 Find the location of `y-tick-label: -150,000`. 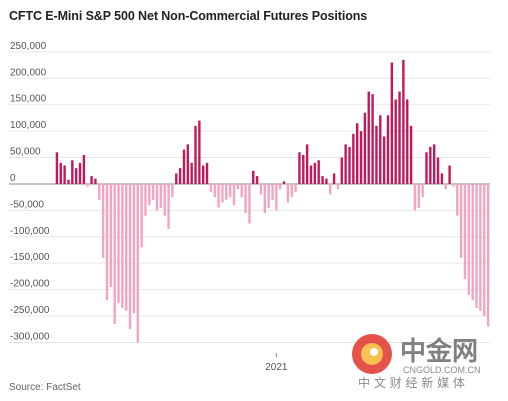

y-tick-label: -150,000 is located at coordinates (30, 257).